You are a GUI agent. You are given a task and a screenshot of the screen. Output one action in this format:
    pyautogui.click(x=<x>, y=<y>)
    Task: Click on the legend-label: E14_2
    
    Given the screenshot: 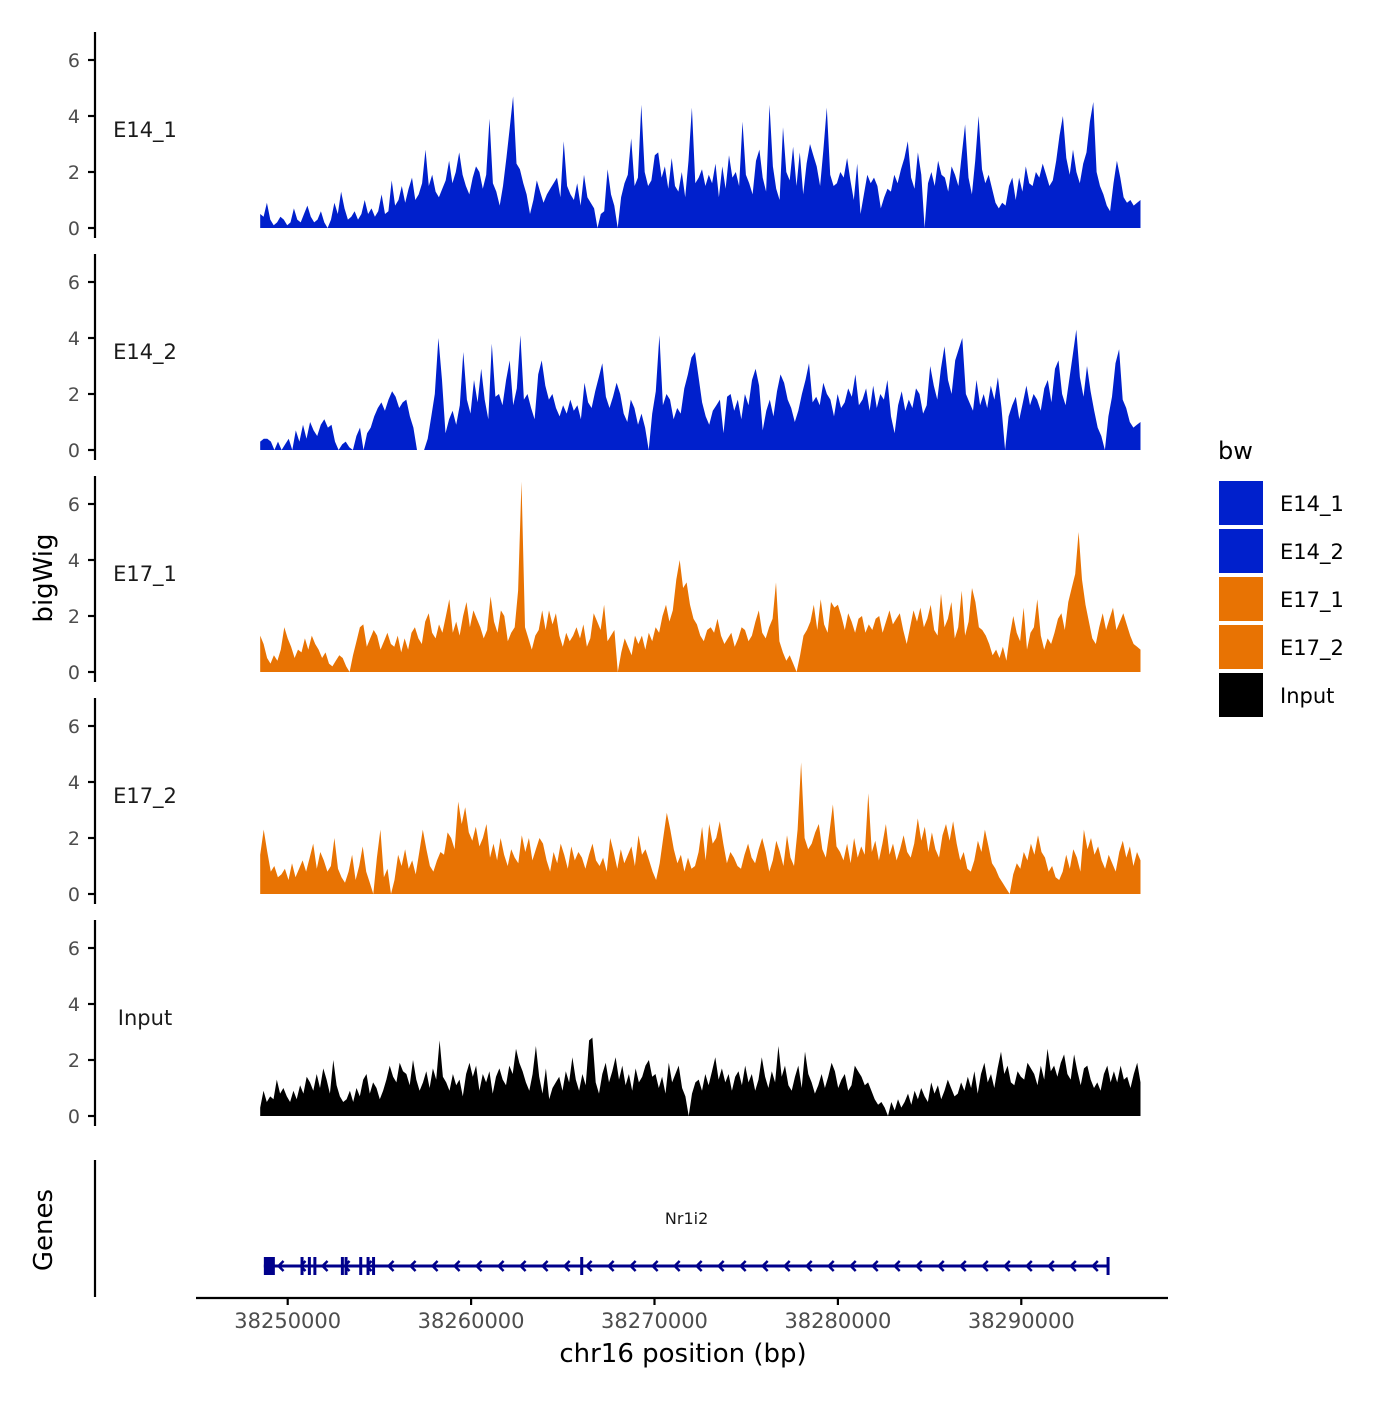 What is the action you would take?
    pyautogui.click(x=1312, y=552)
    